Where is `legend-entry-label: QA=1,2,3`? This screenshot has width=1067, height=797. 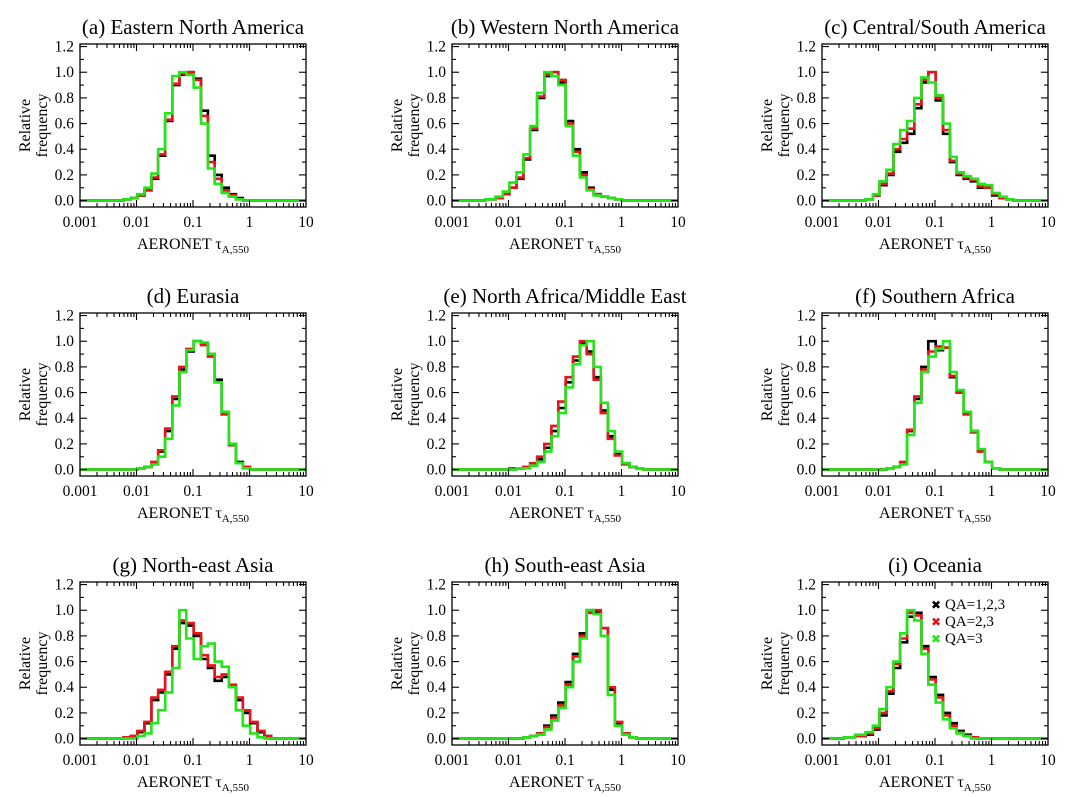 legend-entry-label: QA=1,2,3 is located at coordinates (975, 605).